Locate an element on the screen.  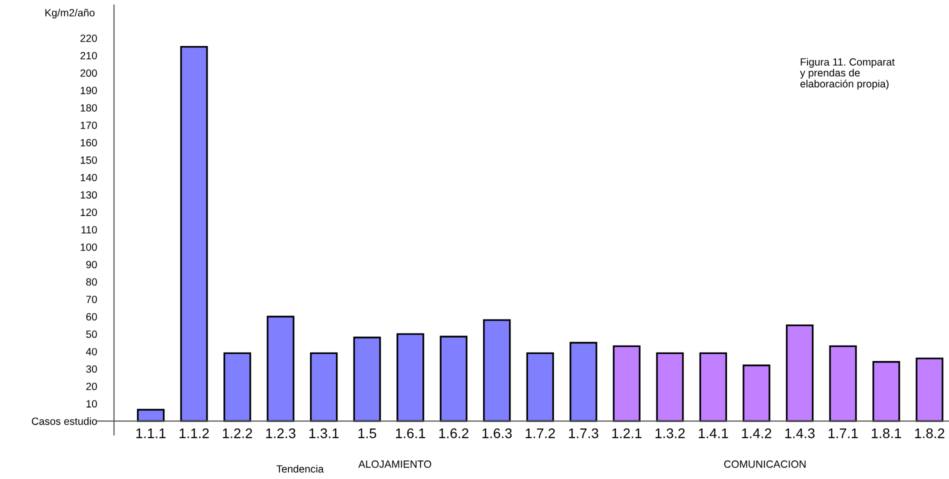
y-tick-label: 100 is located at coordinates (88, 247).